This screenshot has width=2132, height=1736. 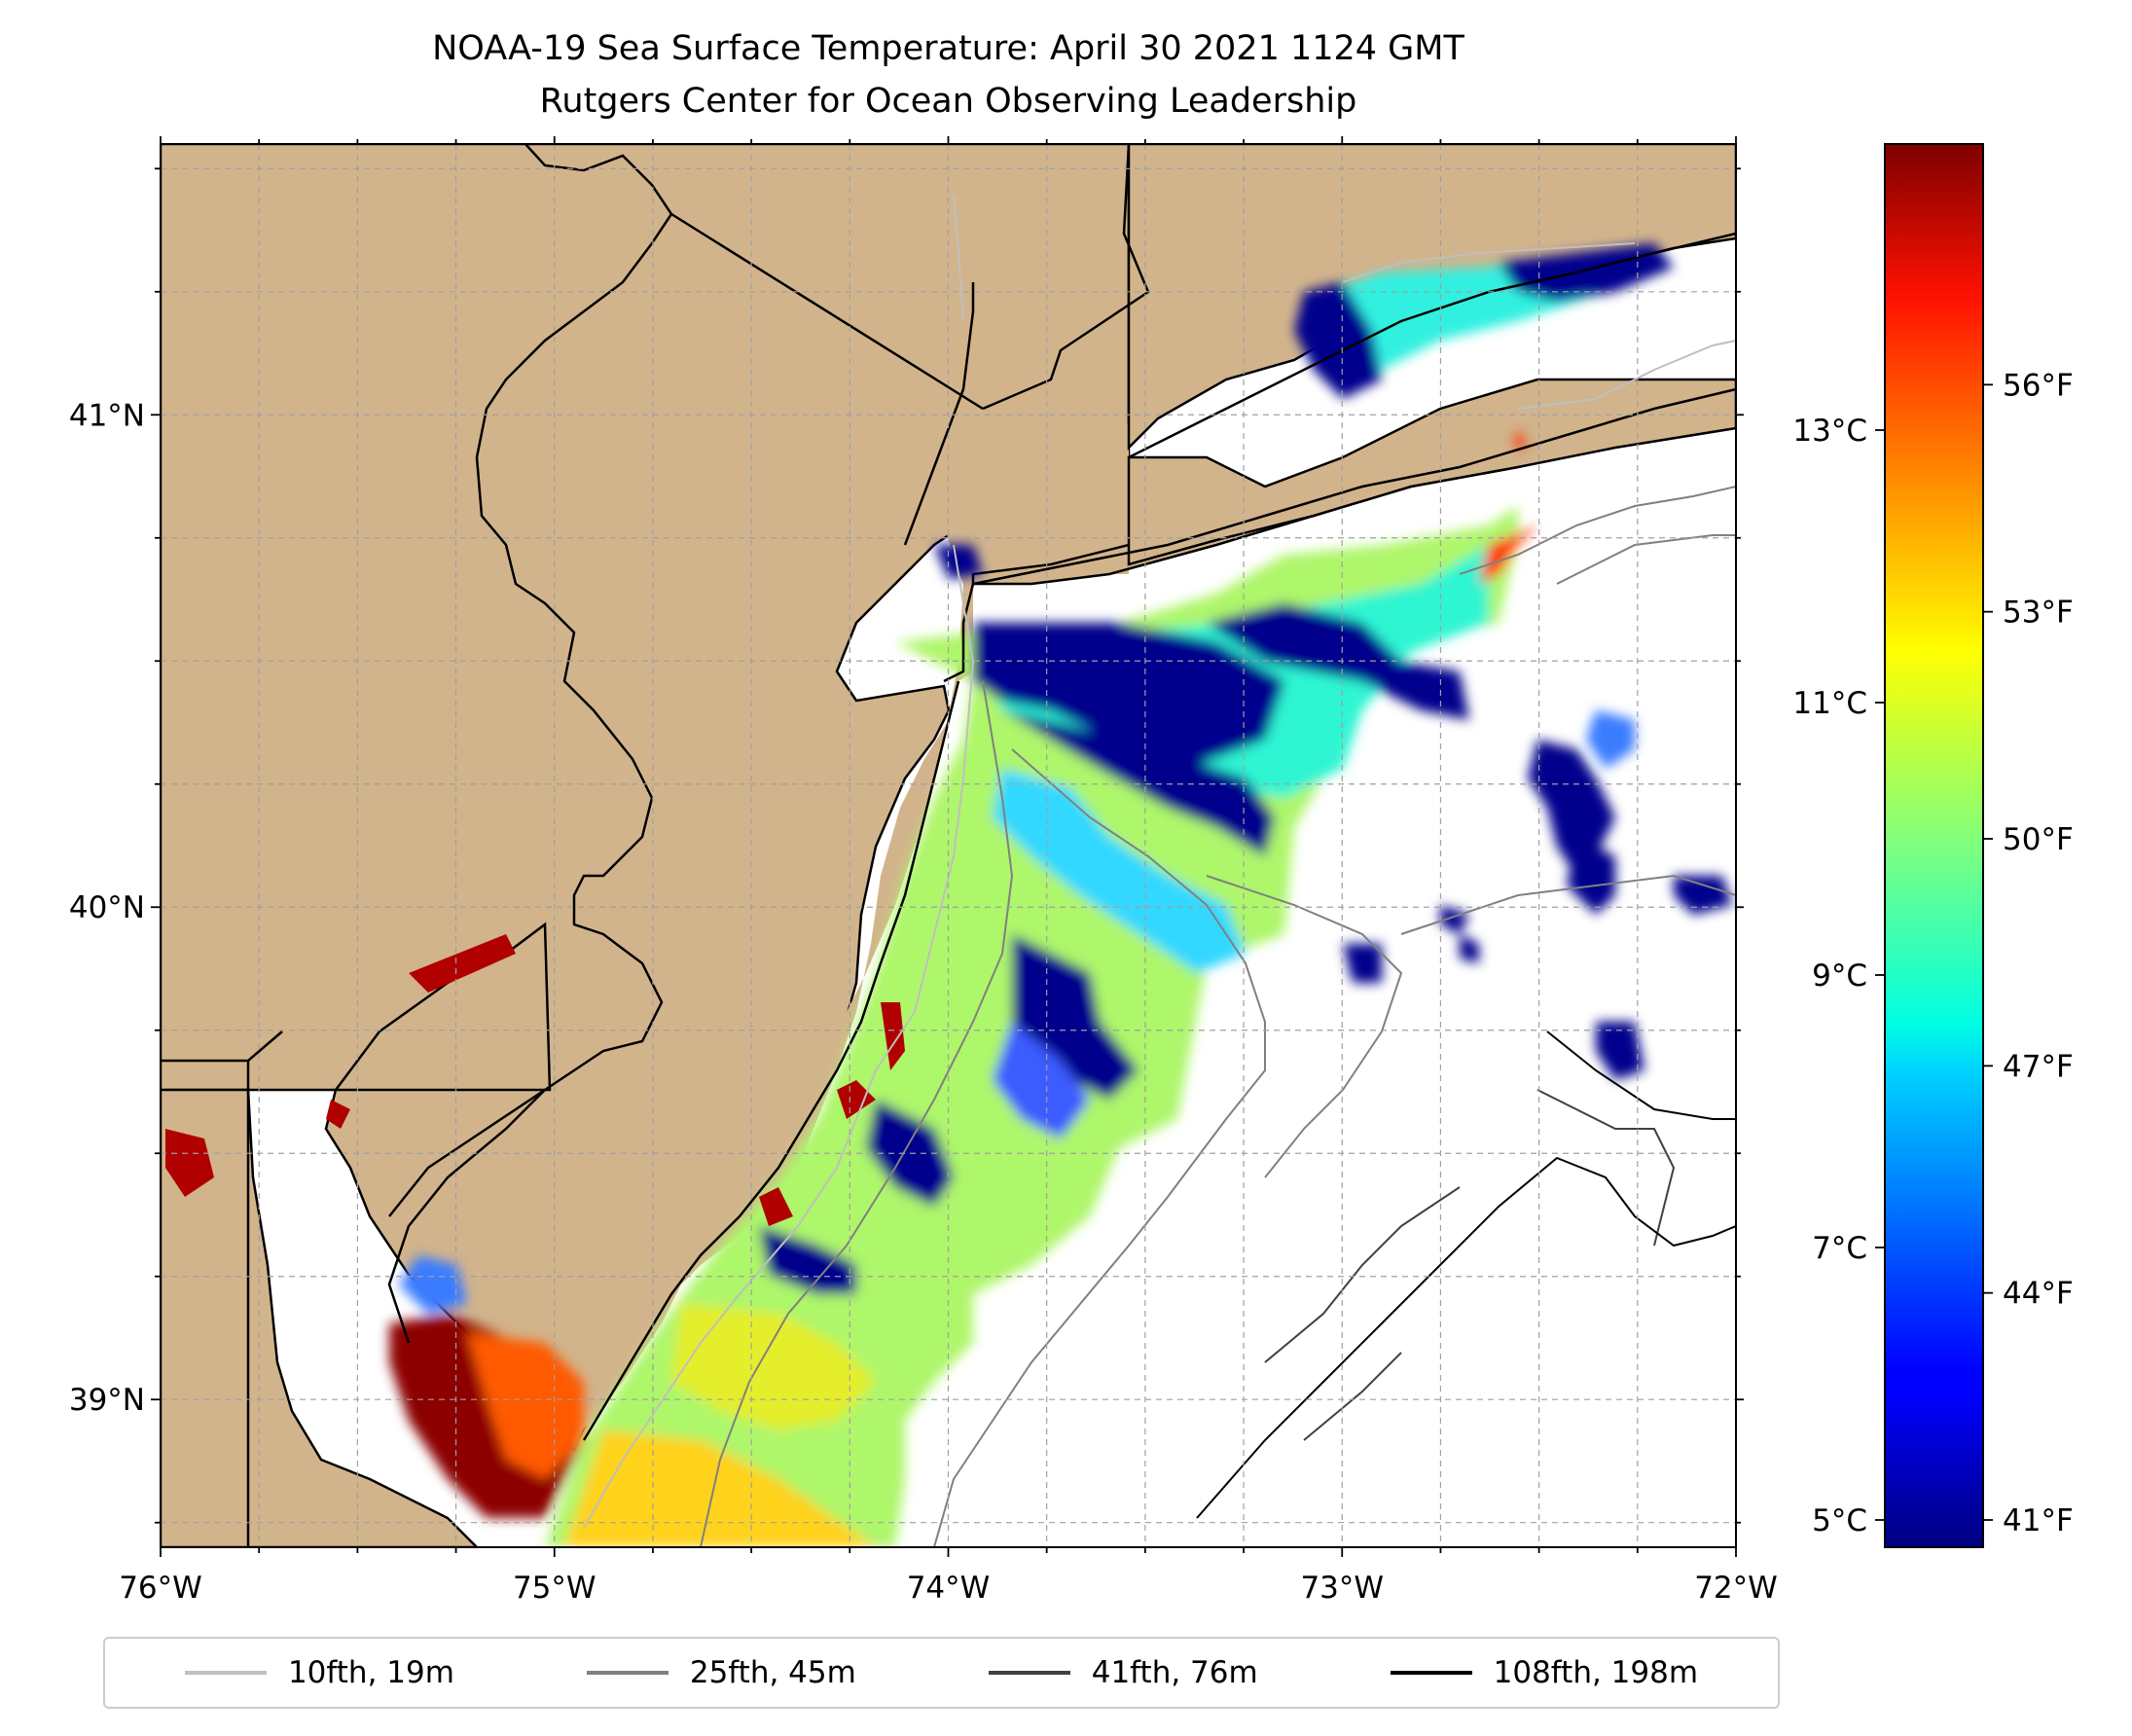 I want to click on colorbar-fahrenheit-label: 53°F, so click(x=2038, y=614).